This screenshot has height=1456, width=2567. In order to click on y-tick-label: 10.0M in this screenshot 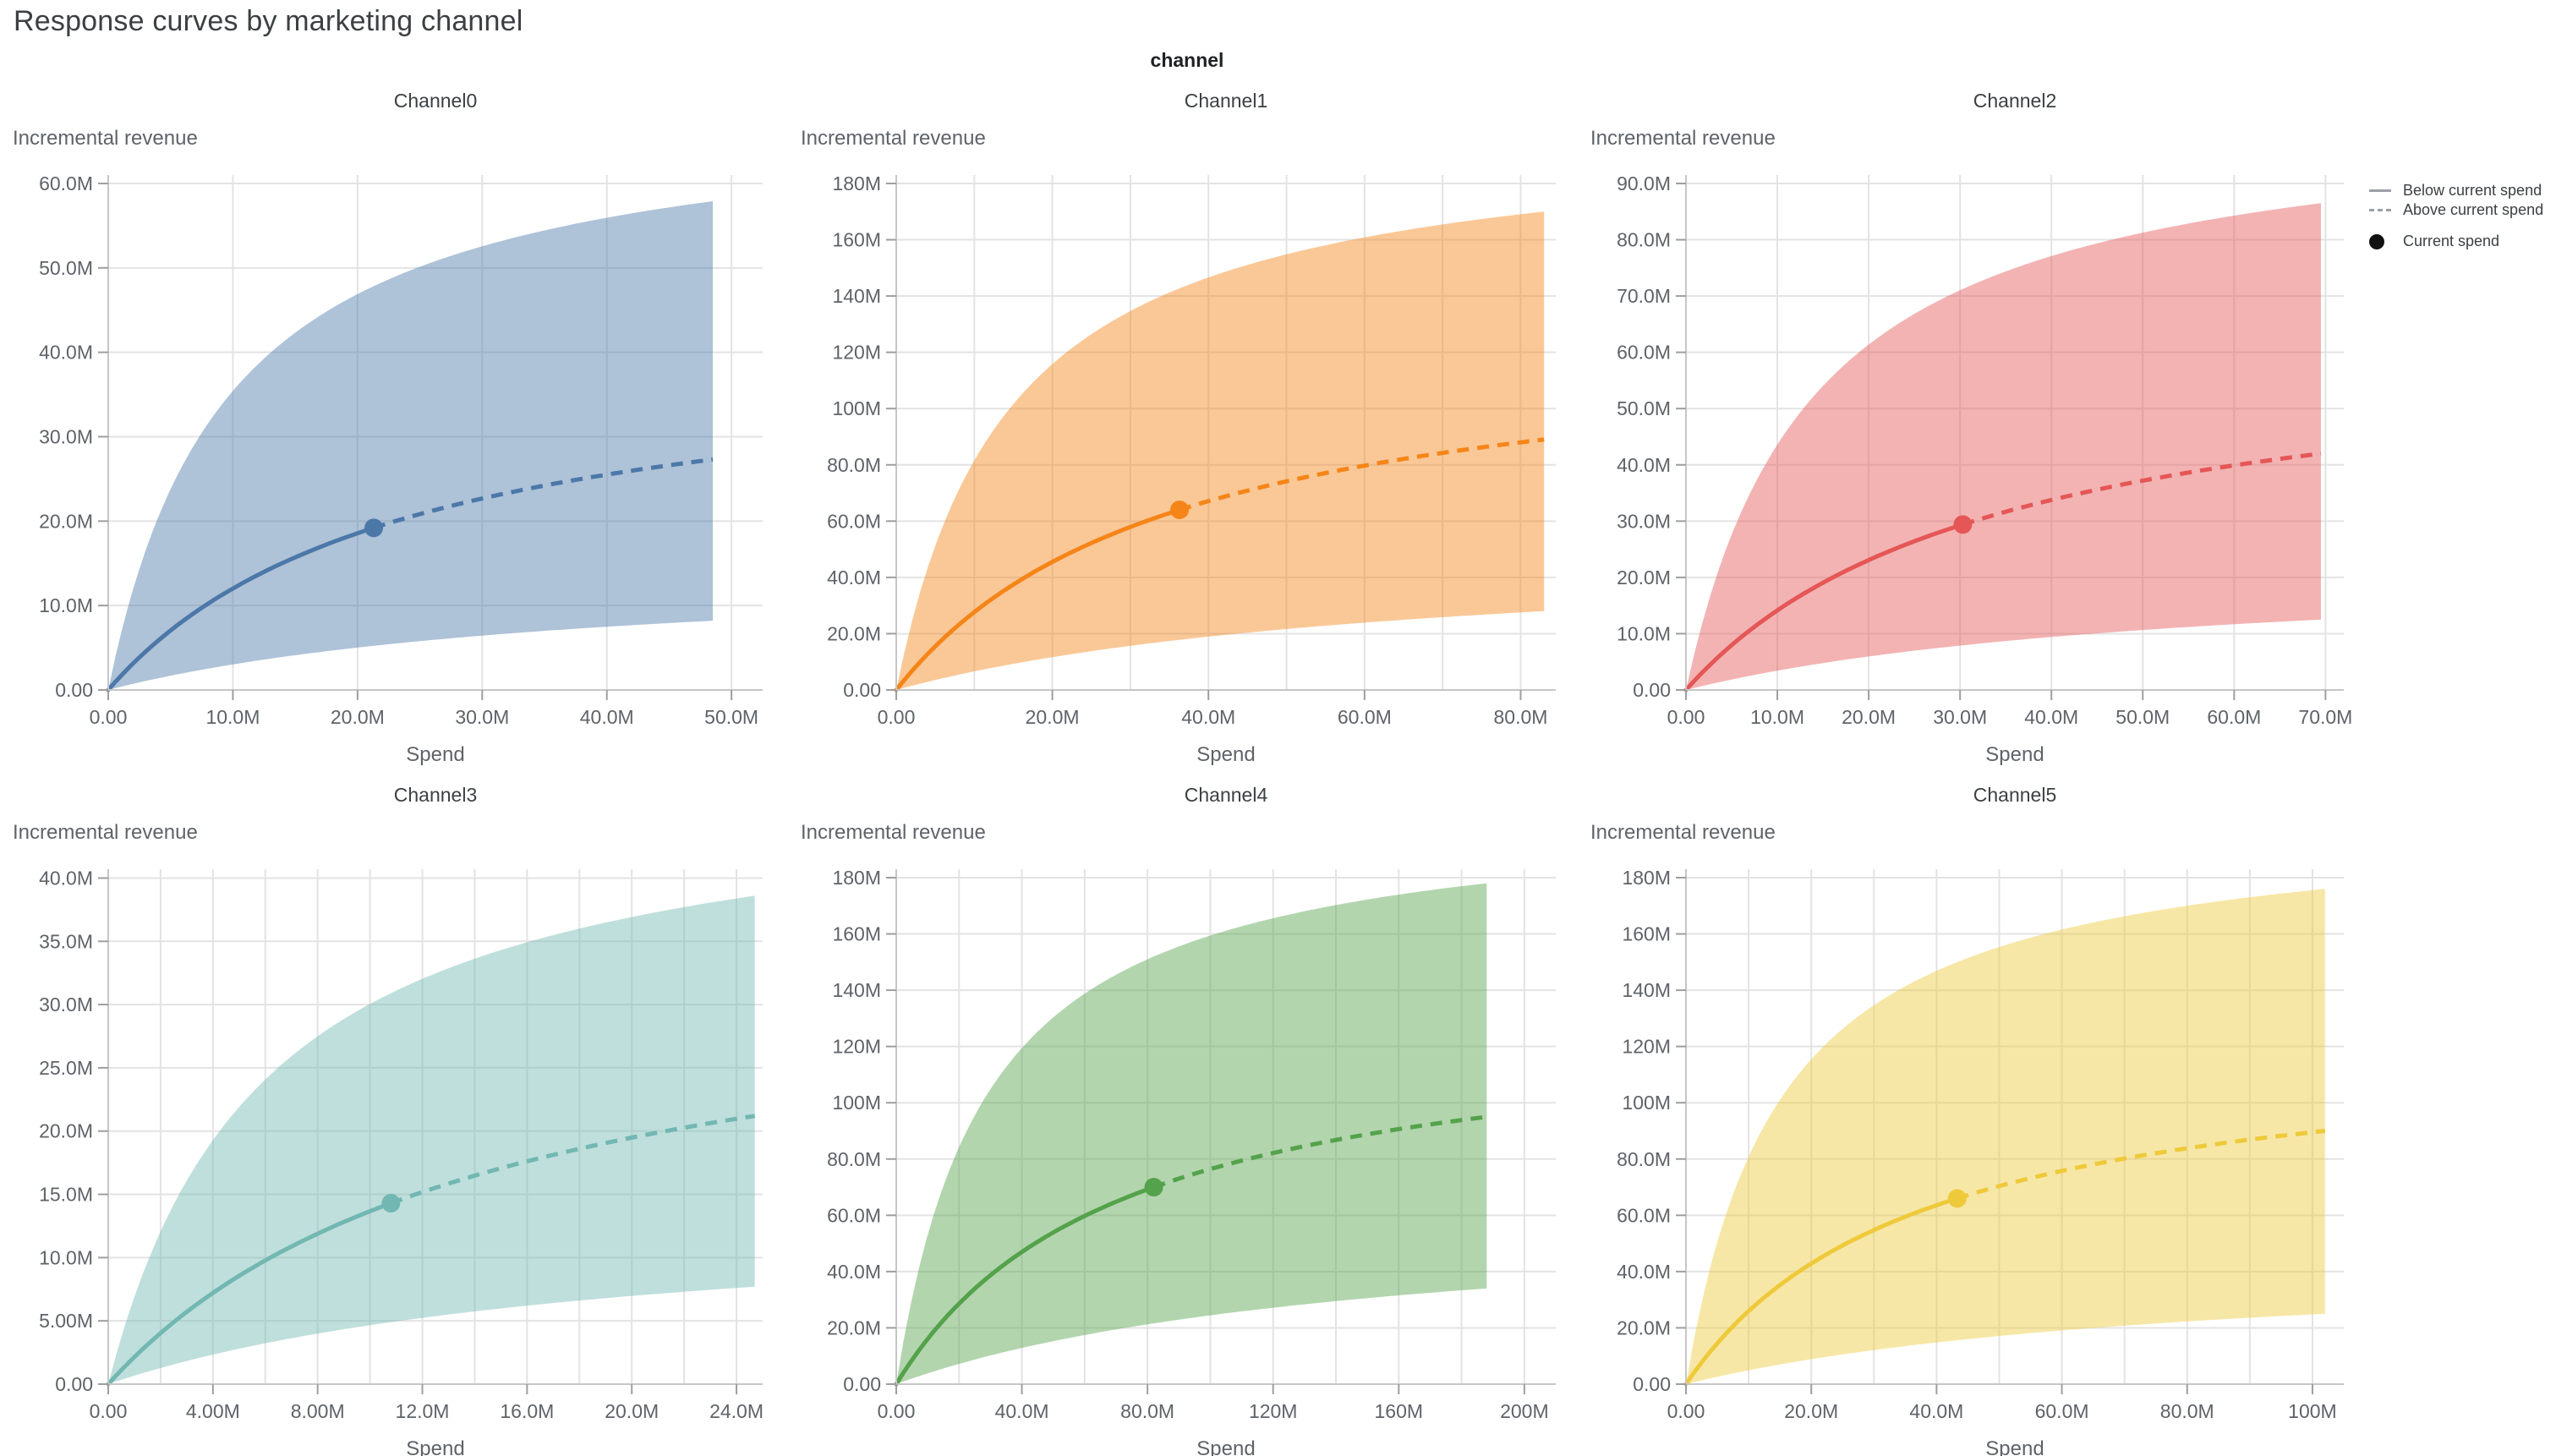, I will do `click(66, 605)`.